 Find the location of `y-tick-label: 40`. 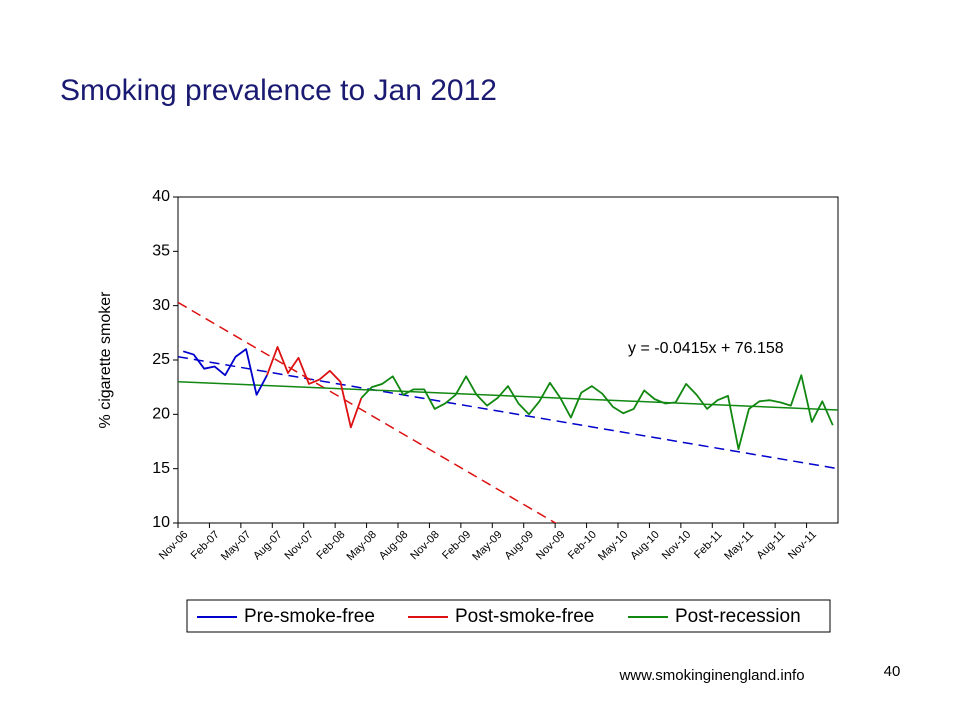

y-tick-label: 40 is located at coordinates (161, 196).